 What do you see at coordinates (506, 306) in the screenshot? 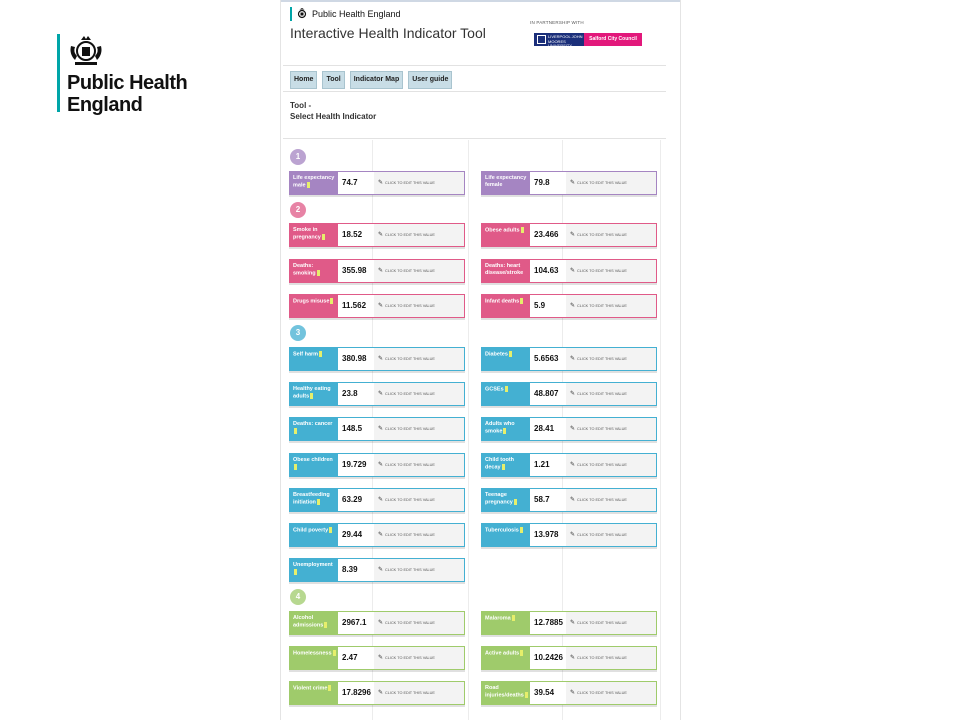
I see `indicator-name: Infant deaths` at bounding box center [506, 306].